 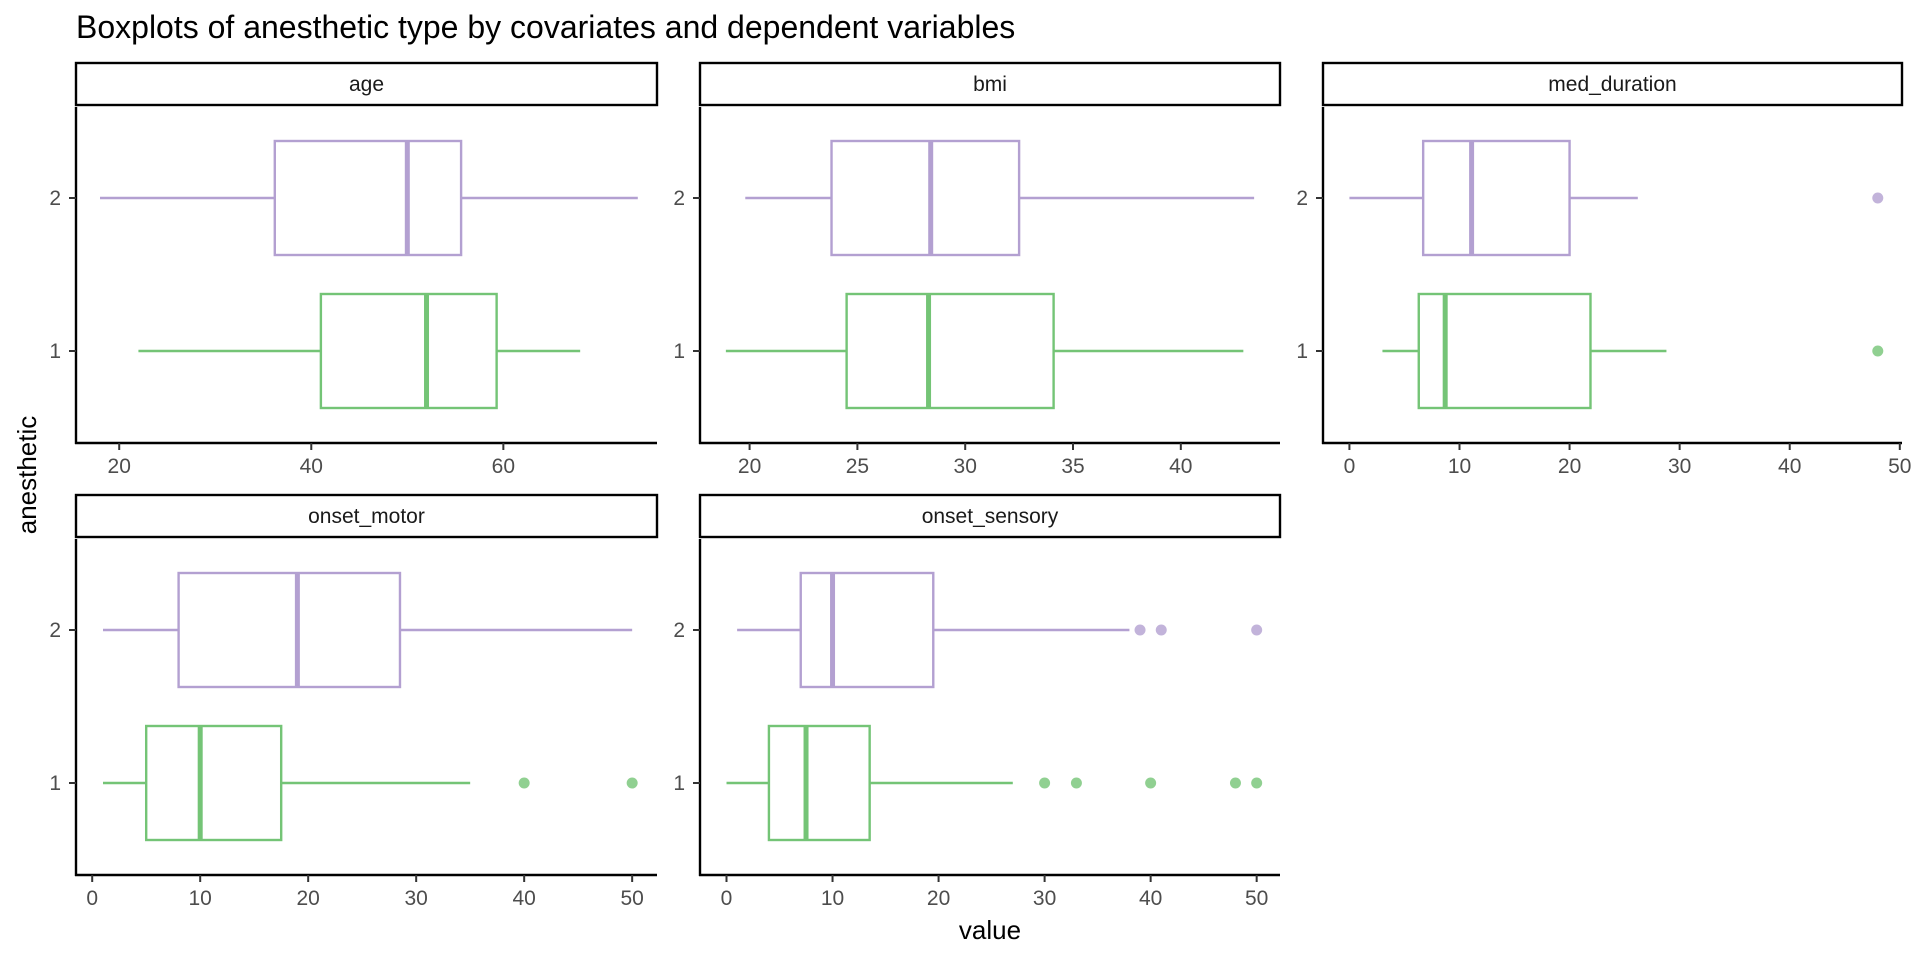 I want to click on facet-strip-label: onset_sensory, so click(x=990, y=516).